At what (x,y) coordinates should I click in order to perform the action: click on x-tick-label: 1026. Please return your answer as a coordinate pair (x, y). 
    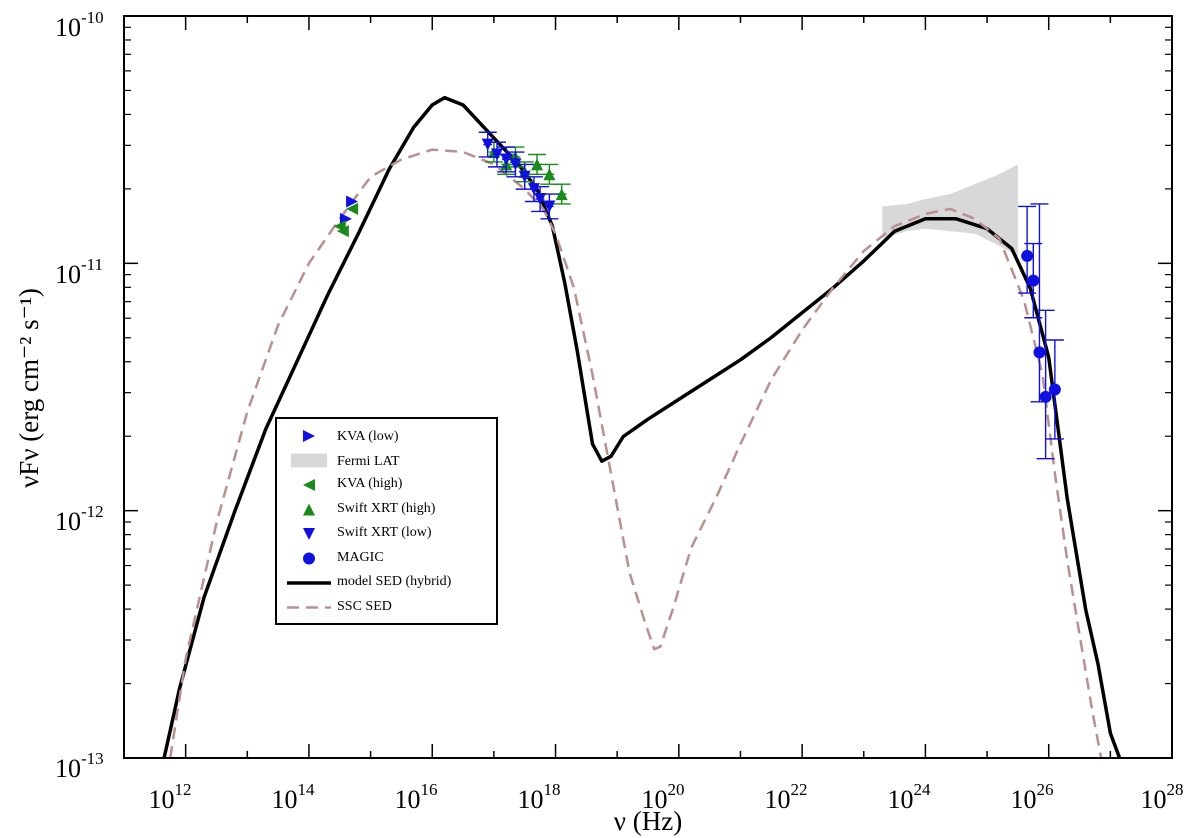
    Looking at the image, I should click on (1032, 797).